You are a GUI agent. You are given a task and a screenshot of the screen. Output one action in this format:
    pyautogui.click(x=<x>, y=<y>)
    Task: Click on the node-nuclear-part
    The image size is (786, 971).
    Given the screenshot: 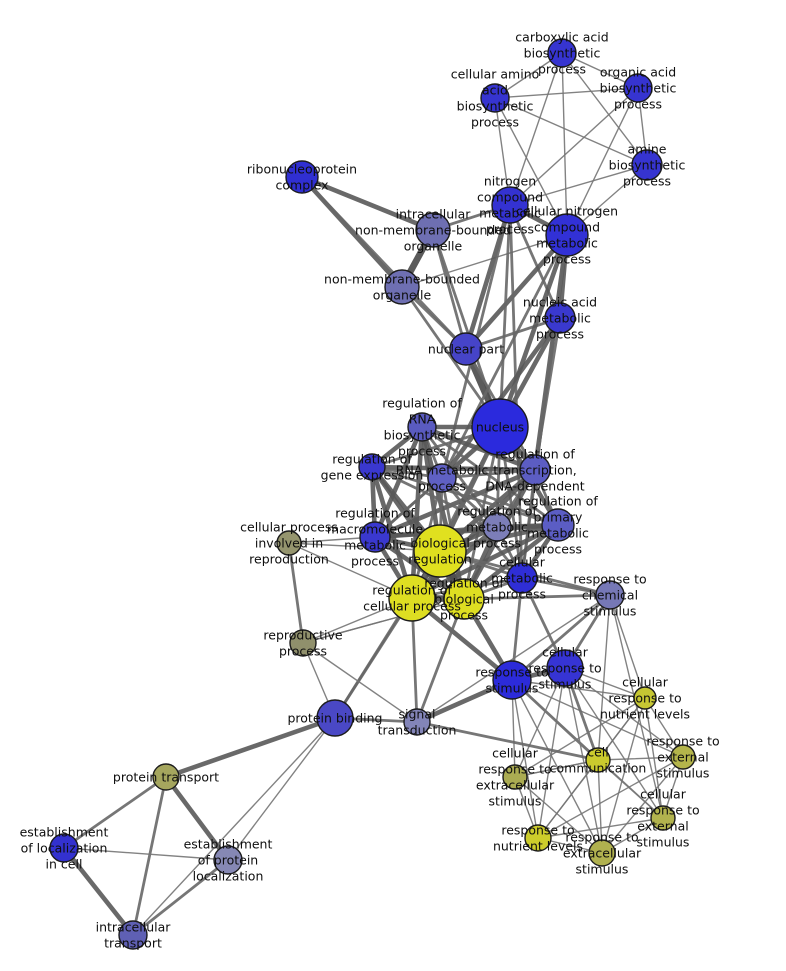 What is the action you would take?
    pyautogui.click(x=466, y=349)
    